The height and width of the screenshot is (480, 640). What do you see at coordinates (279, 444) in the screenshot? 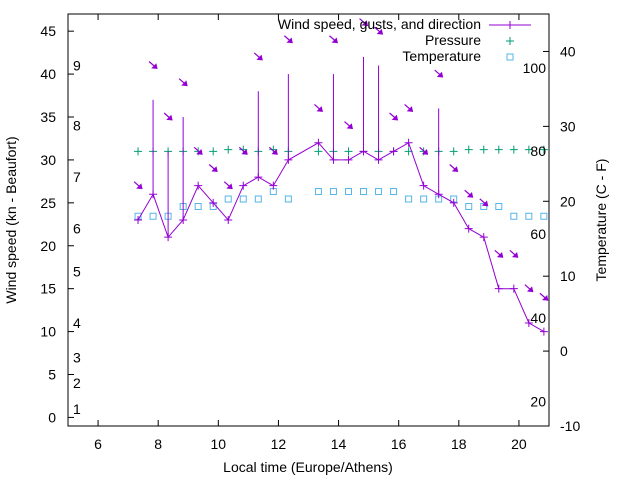
I see `x-tick-label: 12` at bounding box center [279, 444].